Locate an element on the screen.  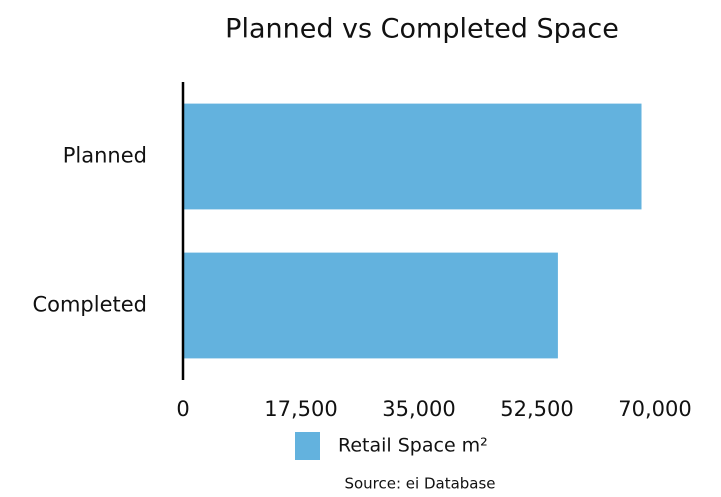
source-note: Source: ei Database is located at coordinates (419, 484).